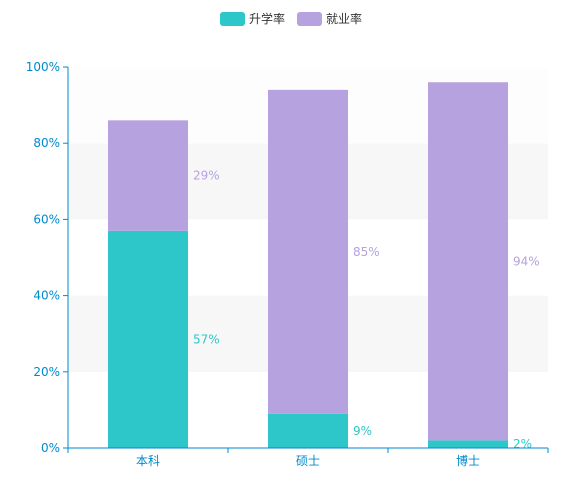  I want to click on data-label-0-2: 2%, so click(522, 444).